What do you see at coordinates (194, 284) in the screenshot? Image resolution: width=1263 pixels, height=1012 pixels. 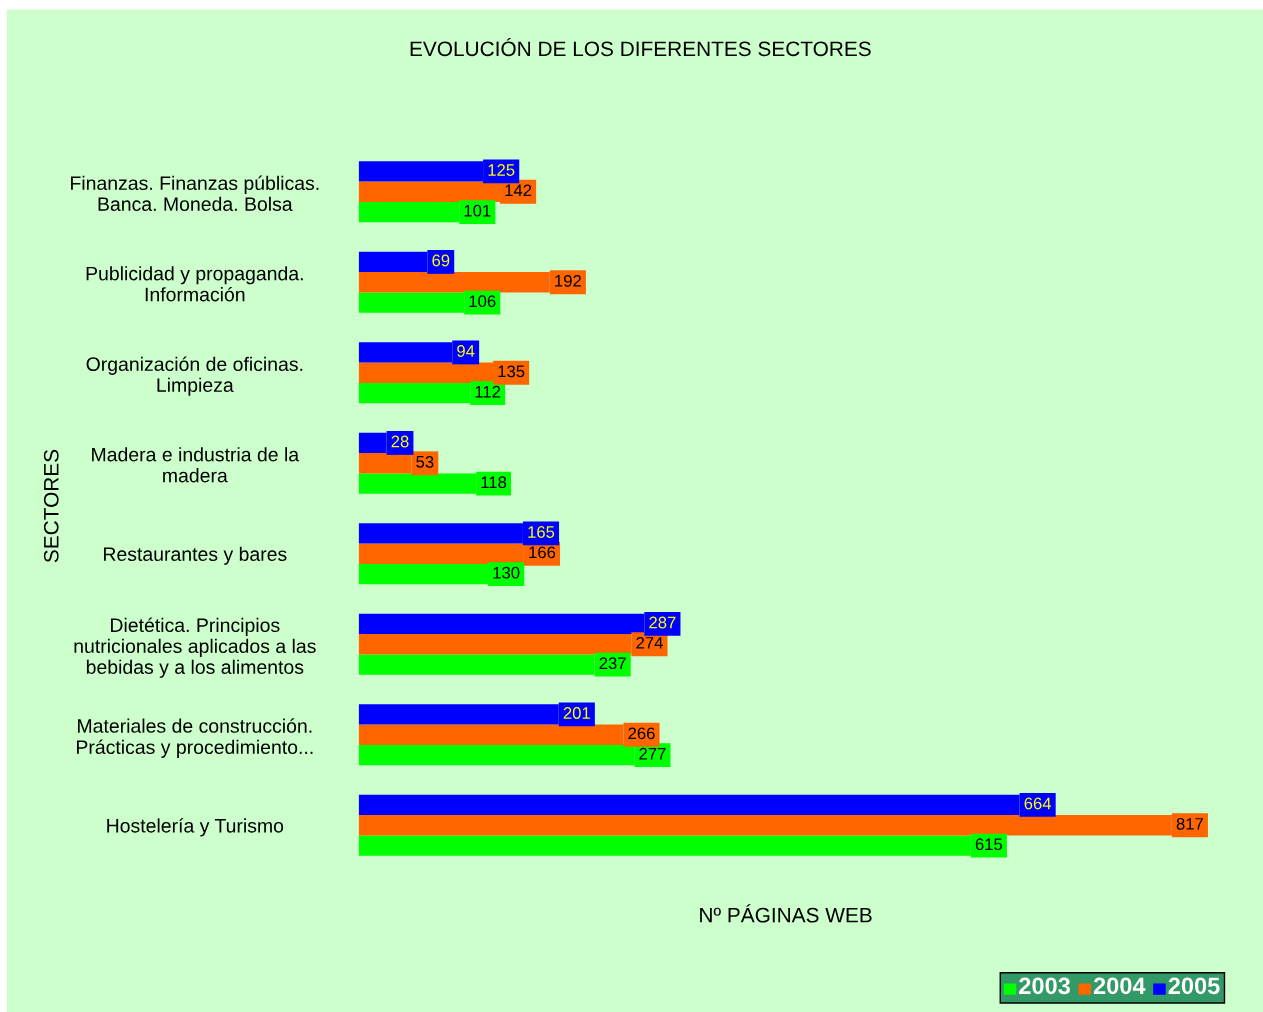 I see `y-tick-label: Publicidad y propaganda. Información` at bounding box center [194, 284].